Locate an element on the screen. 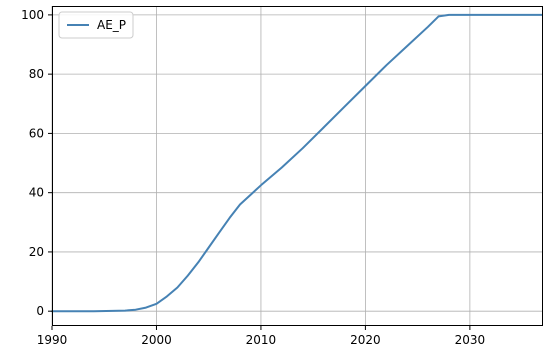 The image size is (543, 356). x-tick-label: 2020 is located at coordinates (365, 340).